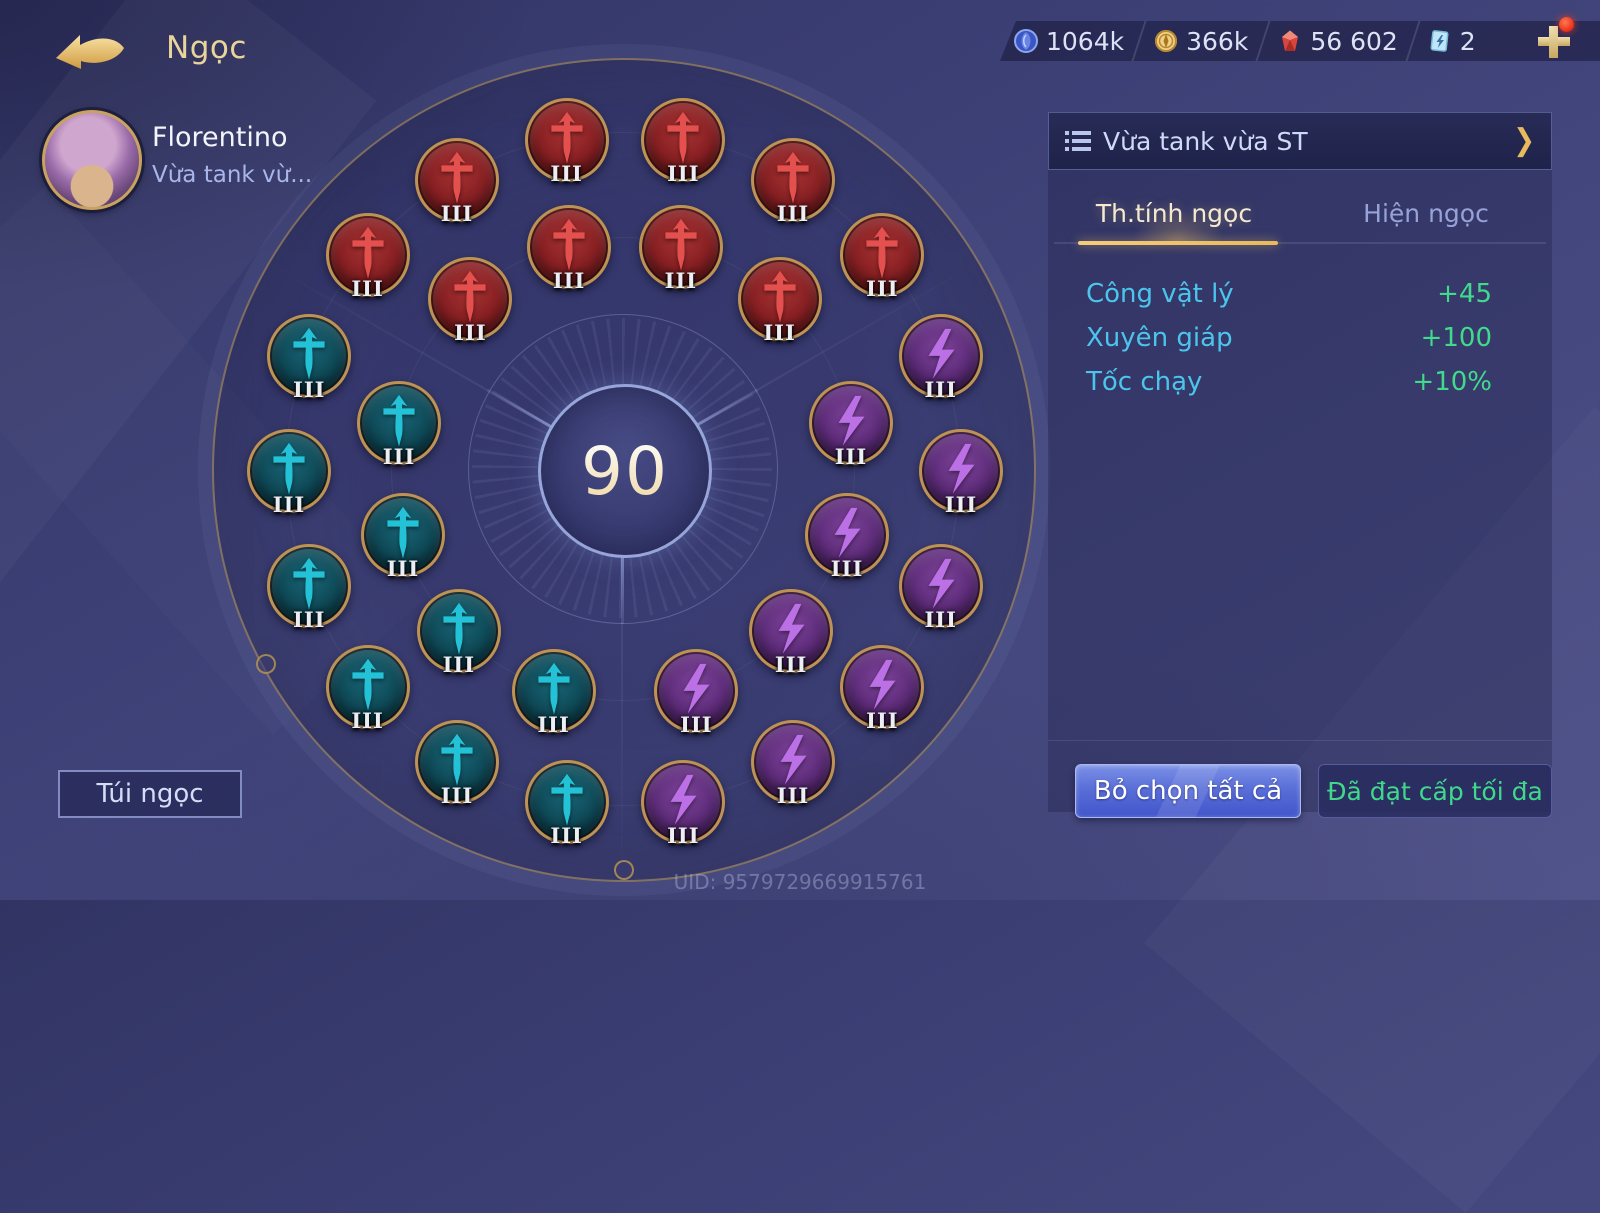  I want to click on currency-bar: 1064k 366k 56 602 2, so click(1300, 41).